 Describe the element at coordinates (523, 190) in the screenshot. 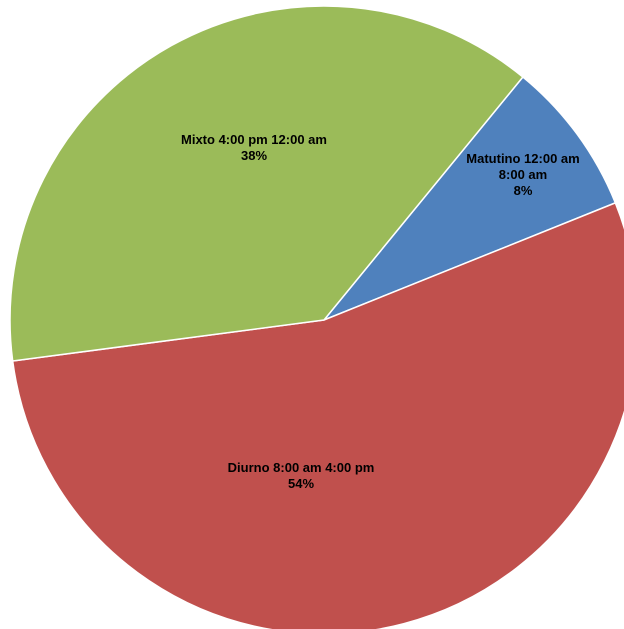

I see `slice-percent-1: 8%` at that location.